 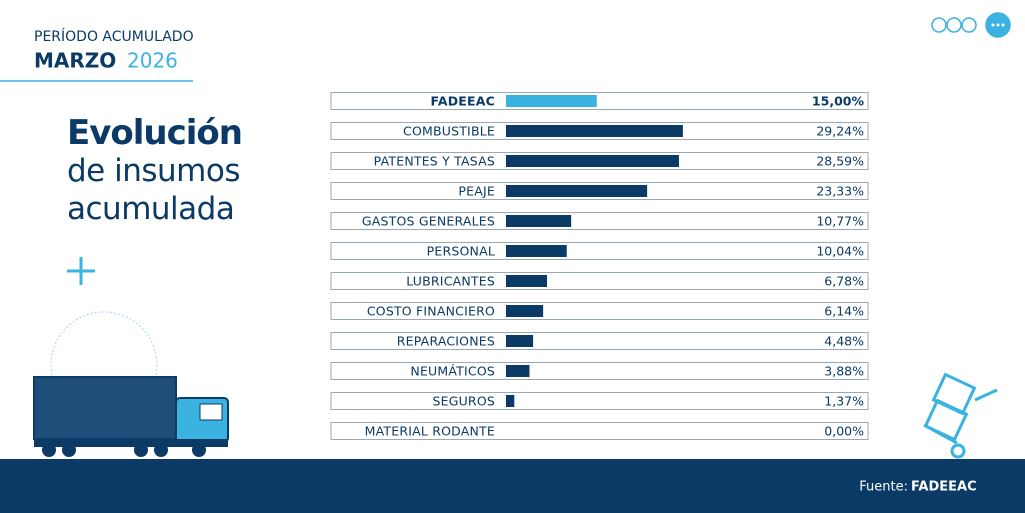 What do you see at coordinates (838, 101) in the screenshot?
I see `value-label: 15,00%` at bounding box center [838, 101].